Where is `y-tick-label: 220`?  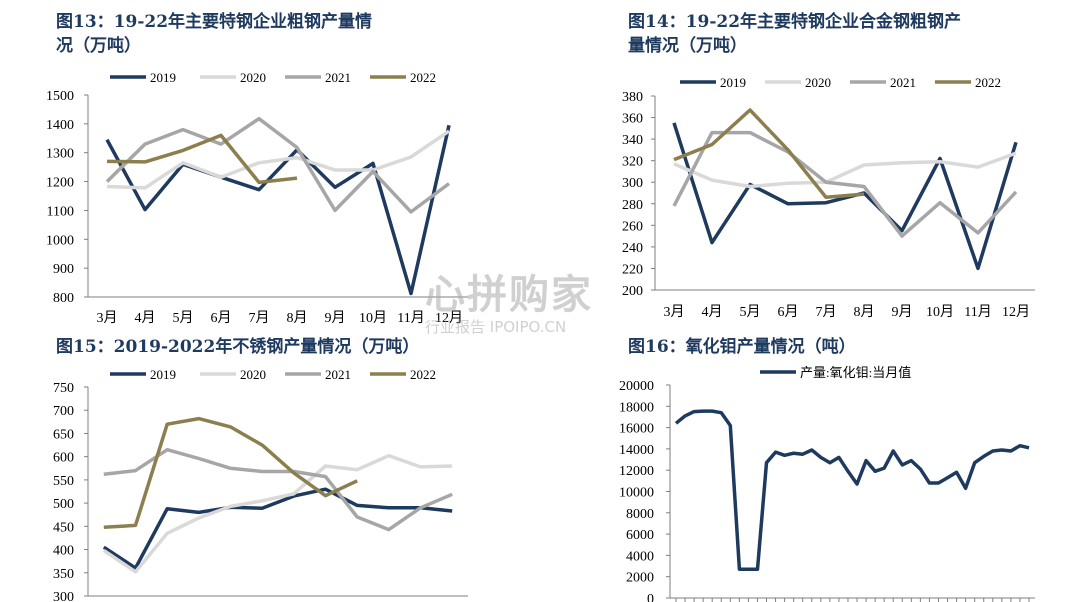 y-tick-label: 220 is located at coordinates (632, 269).